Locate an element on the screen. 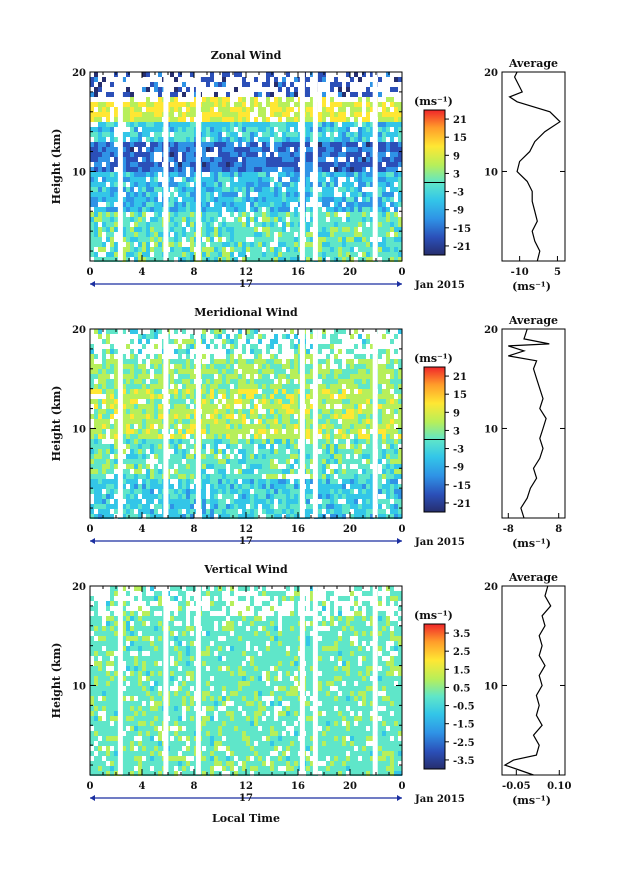  x-tick-label: 8 is located at coordinates (194, 272).